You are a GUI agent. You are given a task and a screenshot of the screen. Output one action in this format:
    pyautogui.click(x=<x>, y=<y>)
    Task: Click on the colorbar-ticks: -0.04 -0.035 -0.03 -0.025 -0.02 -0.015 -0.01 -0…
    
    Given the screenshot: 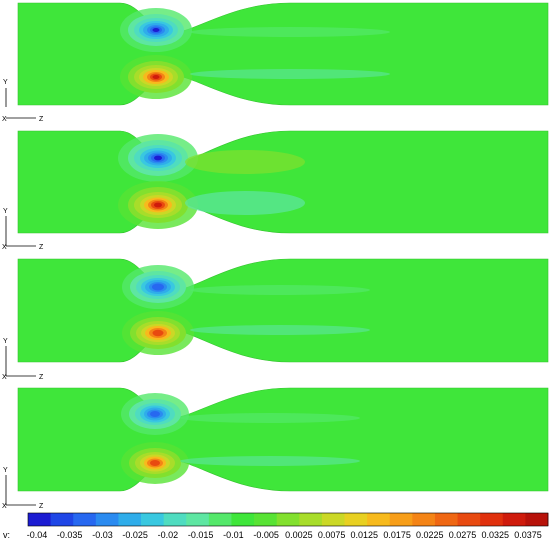 What is the action you would take?
    pyautogui.click(x=284, y=535)
    